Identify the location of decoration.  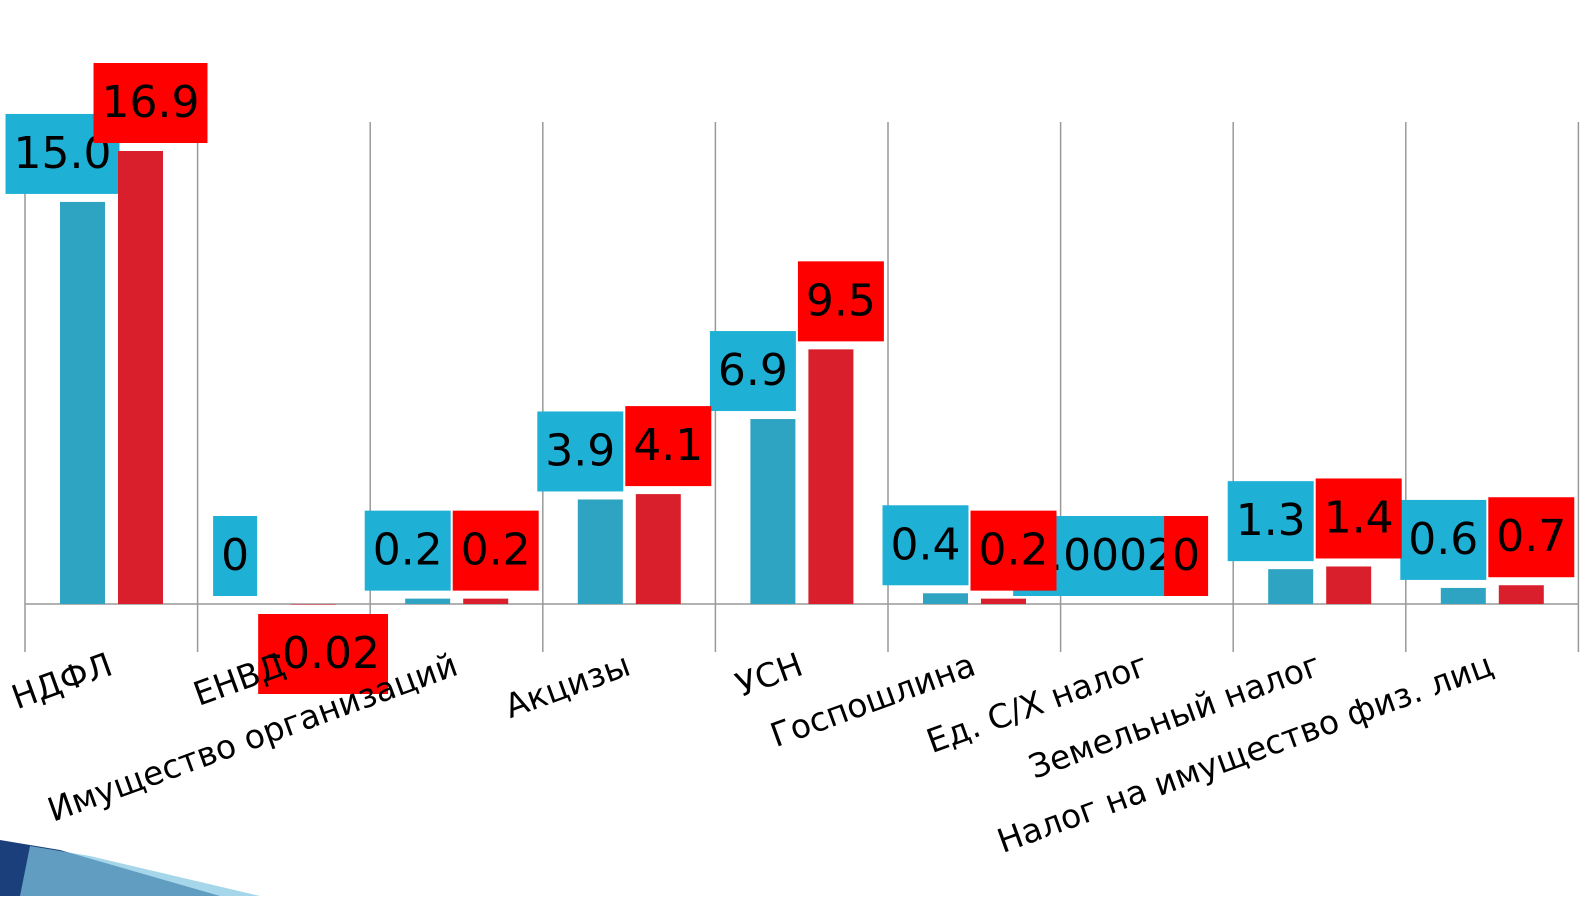
(140, 871).